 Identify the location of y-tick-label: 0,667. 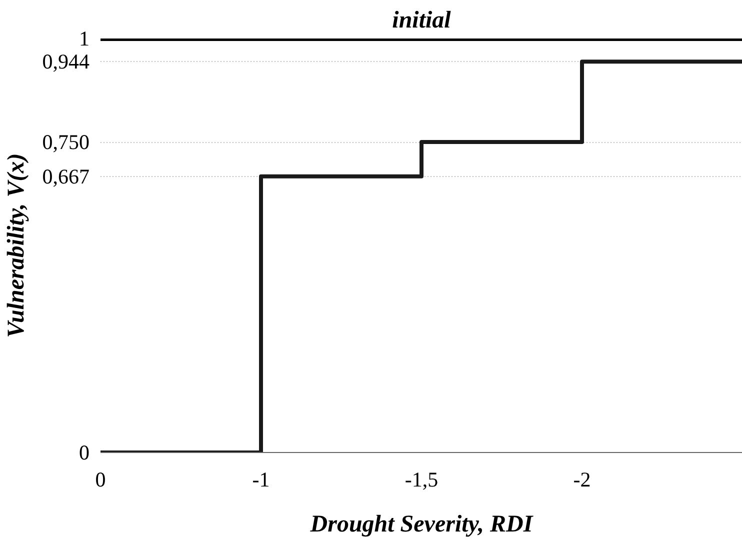
(66, 176).